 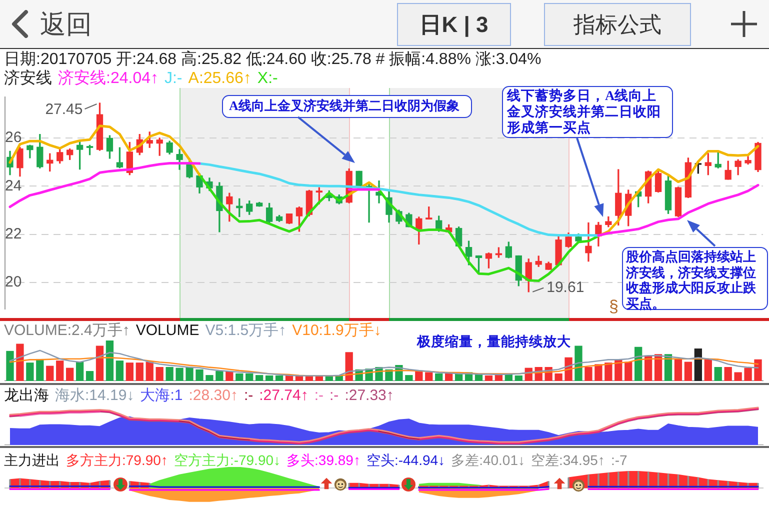 What do you see at coordinates (267, 79) in the screenshot?
I see `text: X:-` at bounding box center [267, 79].